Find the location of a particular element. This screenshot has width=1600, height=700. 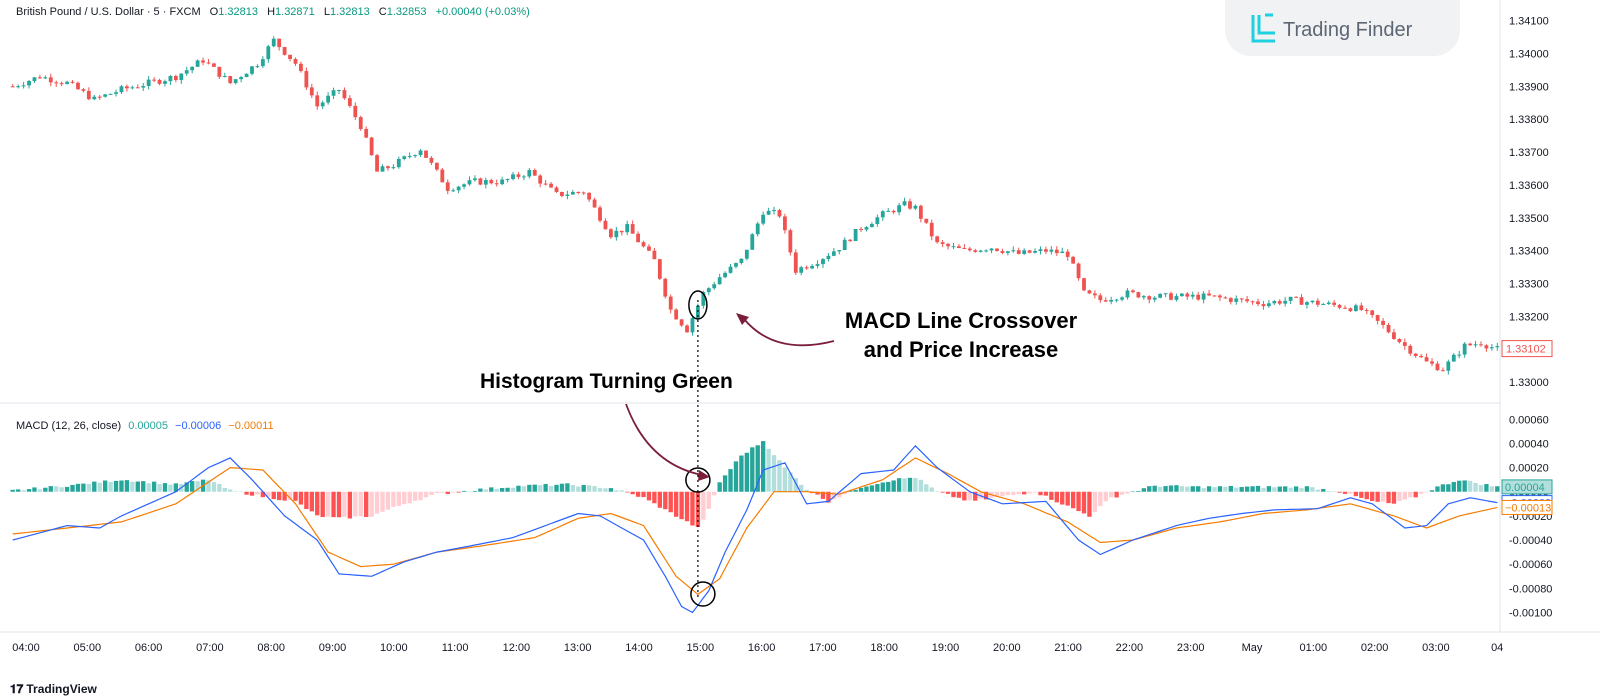

brand-name: Trading Finder is located at coordinates (1348, 30).